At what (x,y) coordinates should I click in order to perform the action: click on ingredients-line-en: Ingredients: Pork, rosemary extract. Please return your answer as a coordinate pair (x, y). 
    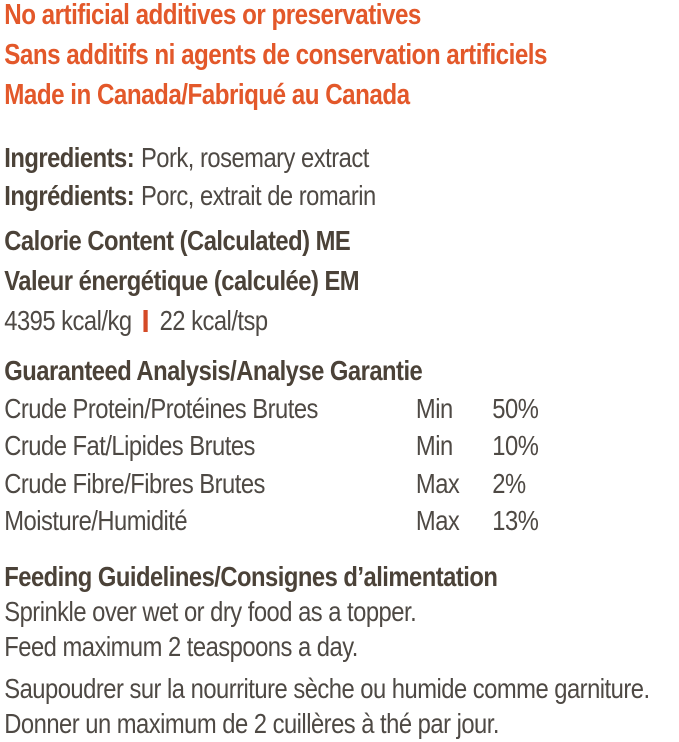
    Looking at the image, I should click on (341, 158).